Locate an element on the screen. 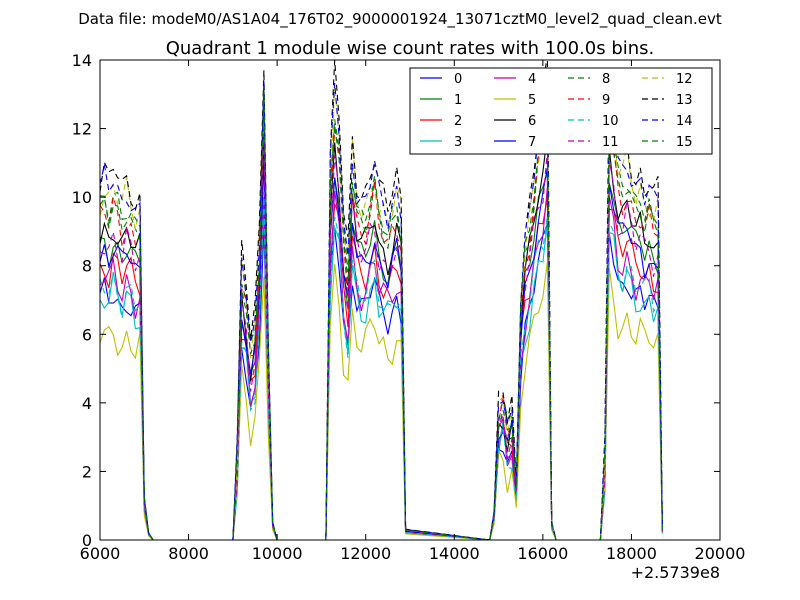 The image size is (800, 600). y-tick-label: 12 is located at coordinates (82, 129).